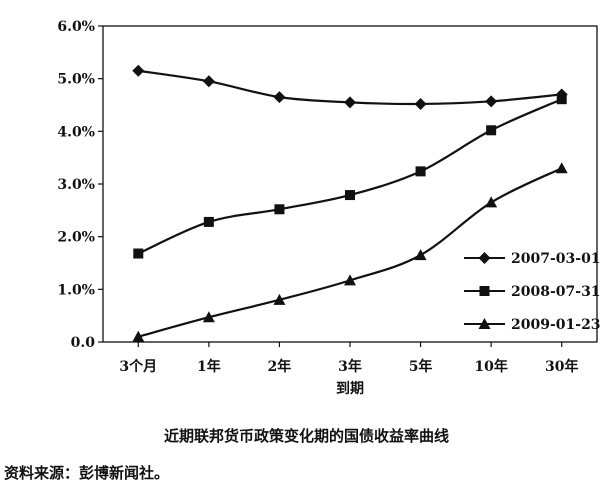 Image resolution: width=613 pixels, height=492 pixels. What do you see at coordinates (421, 366) in the screenshot?
I see `x-tick-label: 5年` at bounding box center [421, 366].